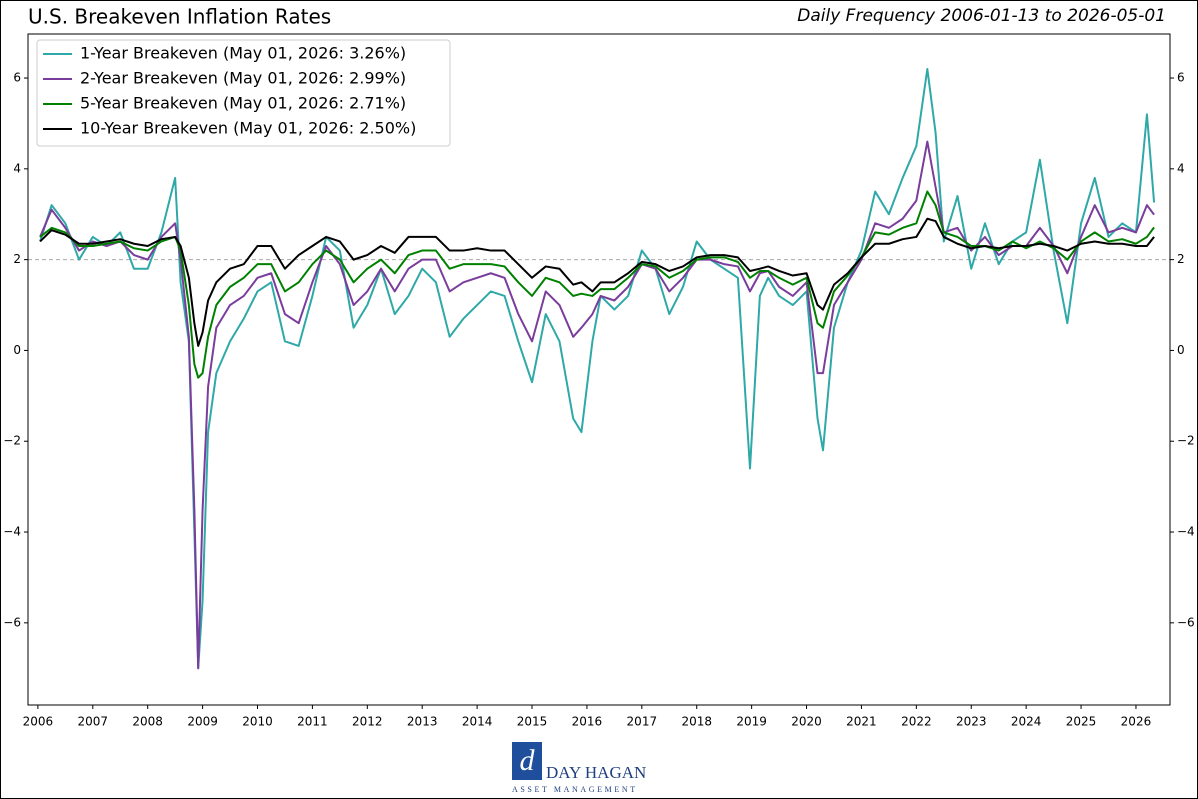 This screenshot has width=1198, height=799. What do you see at coordinates (1186, 622) in the screenshot?
I see `y2-tick-label: −6` at bounding box center [1186, 622].